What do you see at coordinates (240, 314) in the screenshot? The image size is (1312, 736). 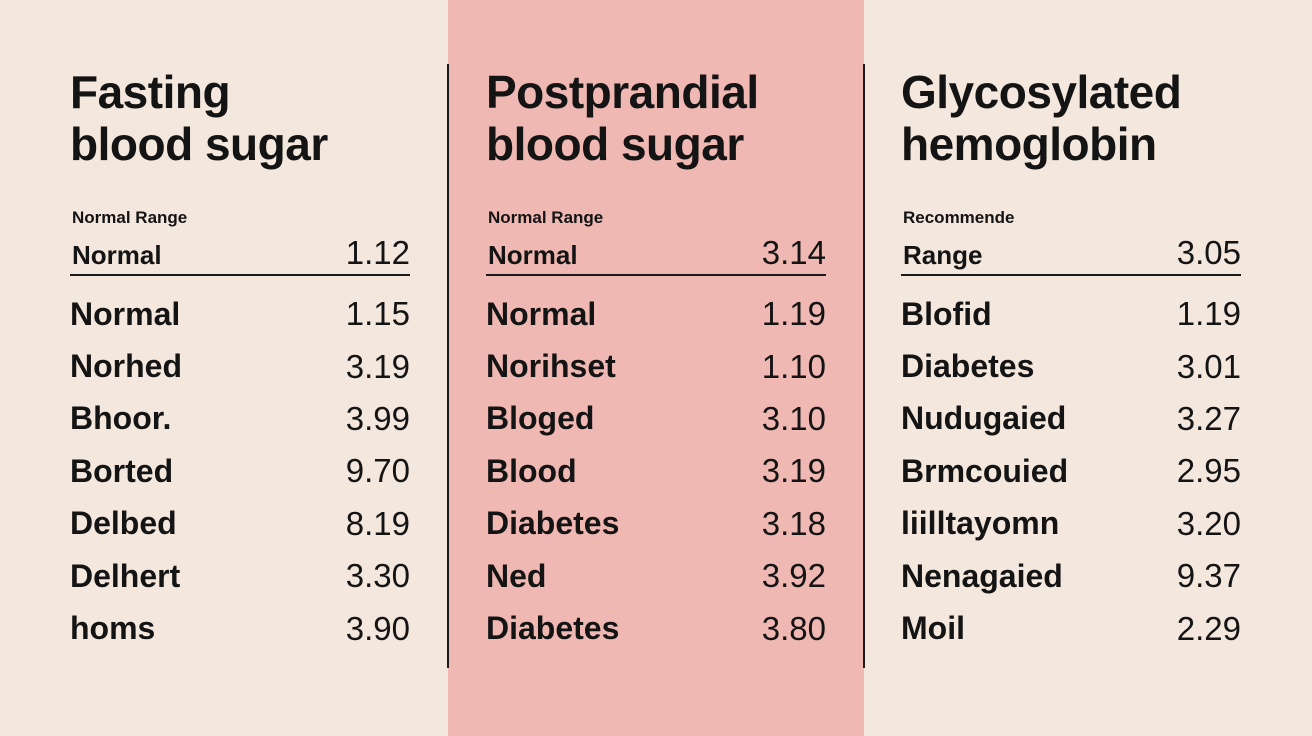 I see `list-item: Normal 1.15` at bounding box center [240, 314].